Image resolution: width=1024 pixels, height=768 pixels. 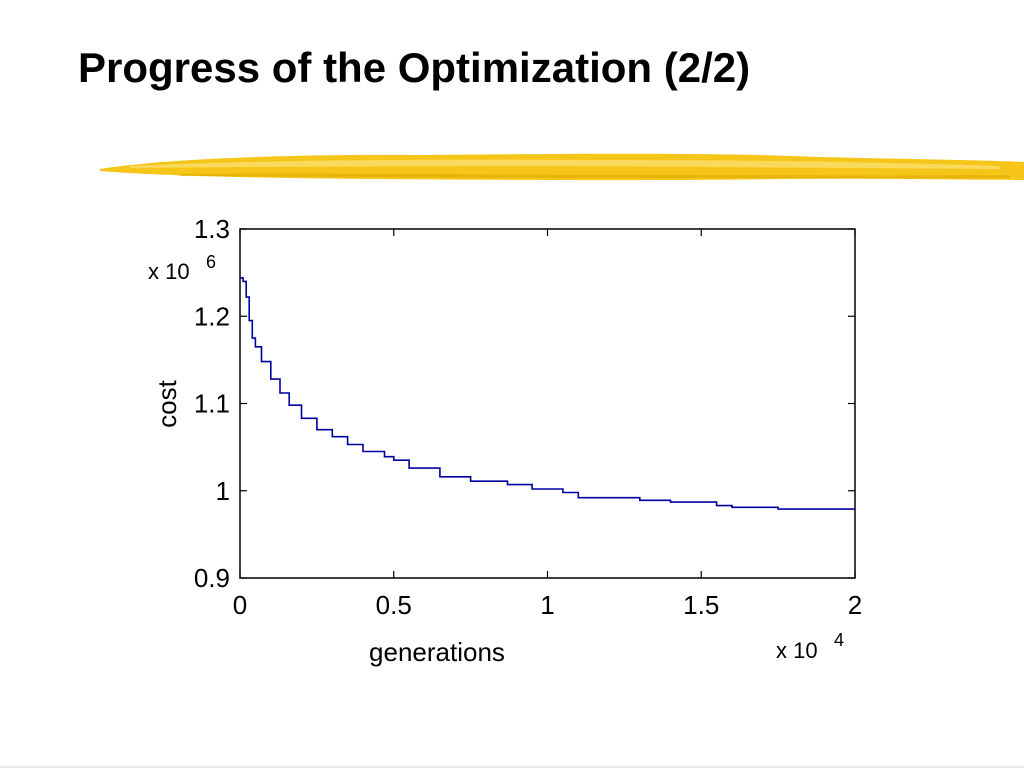 I want to click on x-axis-multiplier: x 10, so click(x=797, y=650).